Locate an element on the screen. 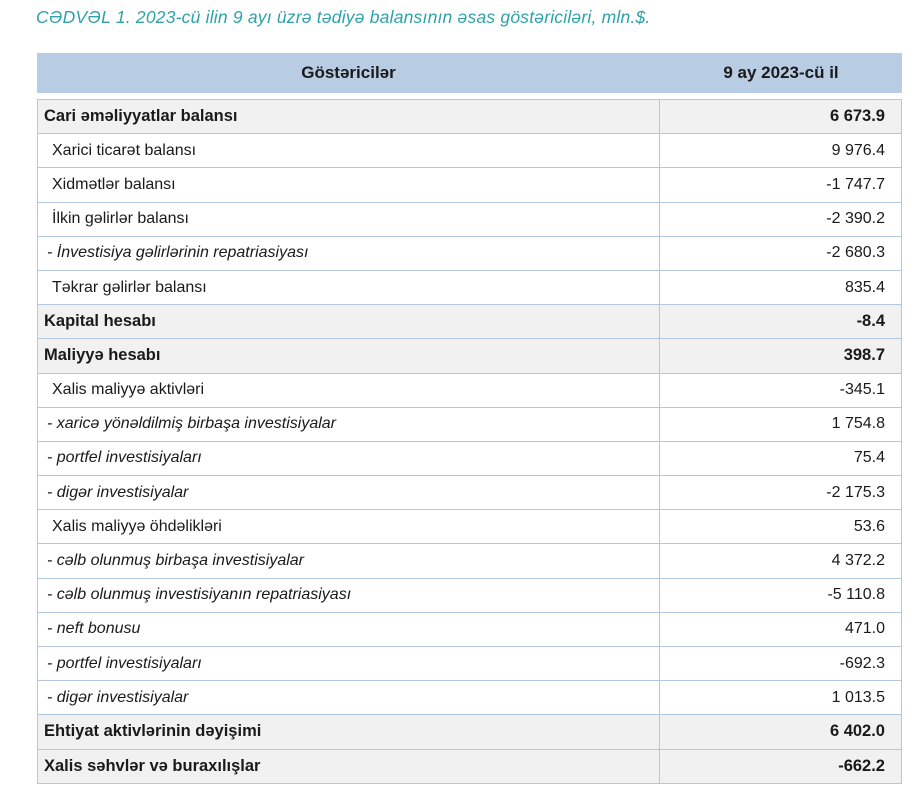  row-value: 835.4 is located at coordinates (864, 287).